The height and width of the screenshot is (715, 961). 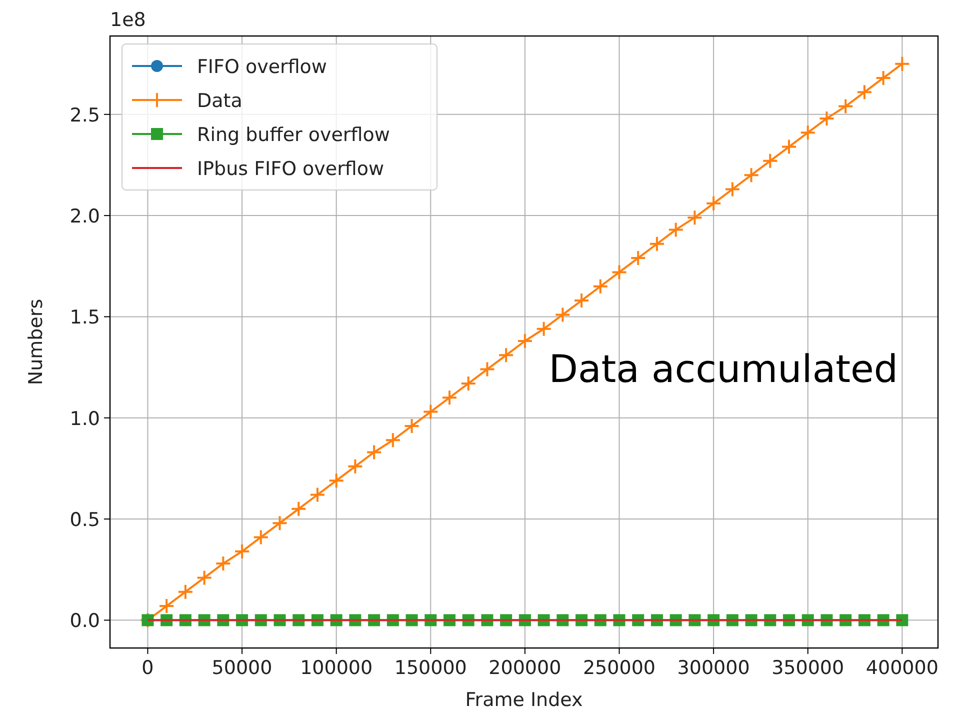 I want to click on y-tick-label: 0.0, so click(x=85, y=621).